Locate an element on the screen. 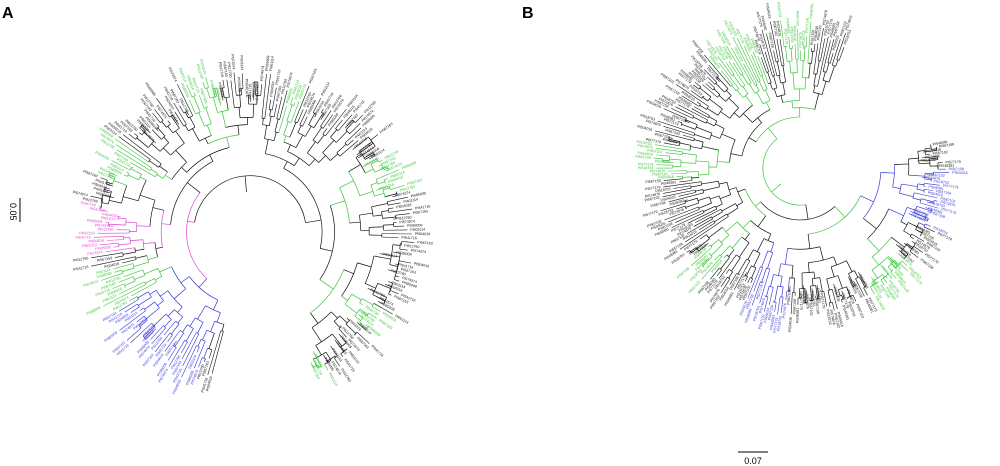  tip-label: PI585009 is located at coordinates (268, 63).